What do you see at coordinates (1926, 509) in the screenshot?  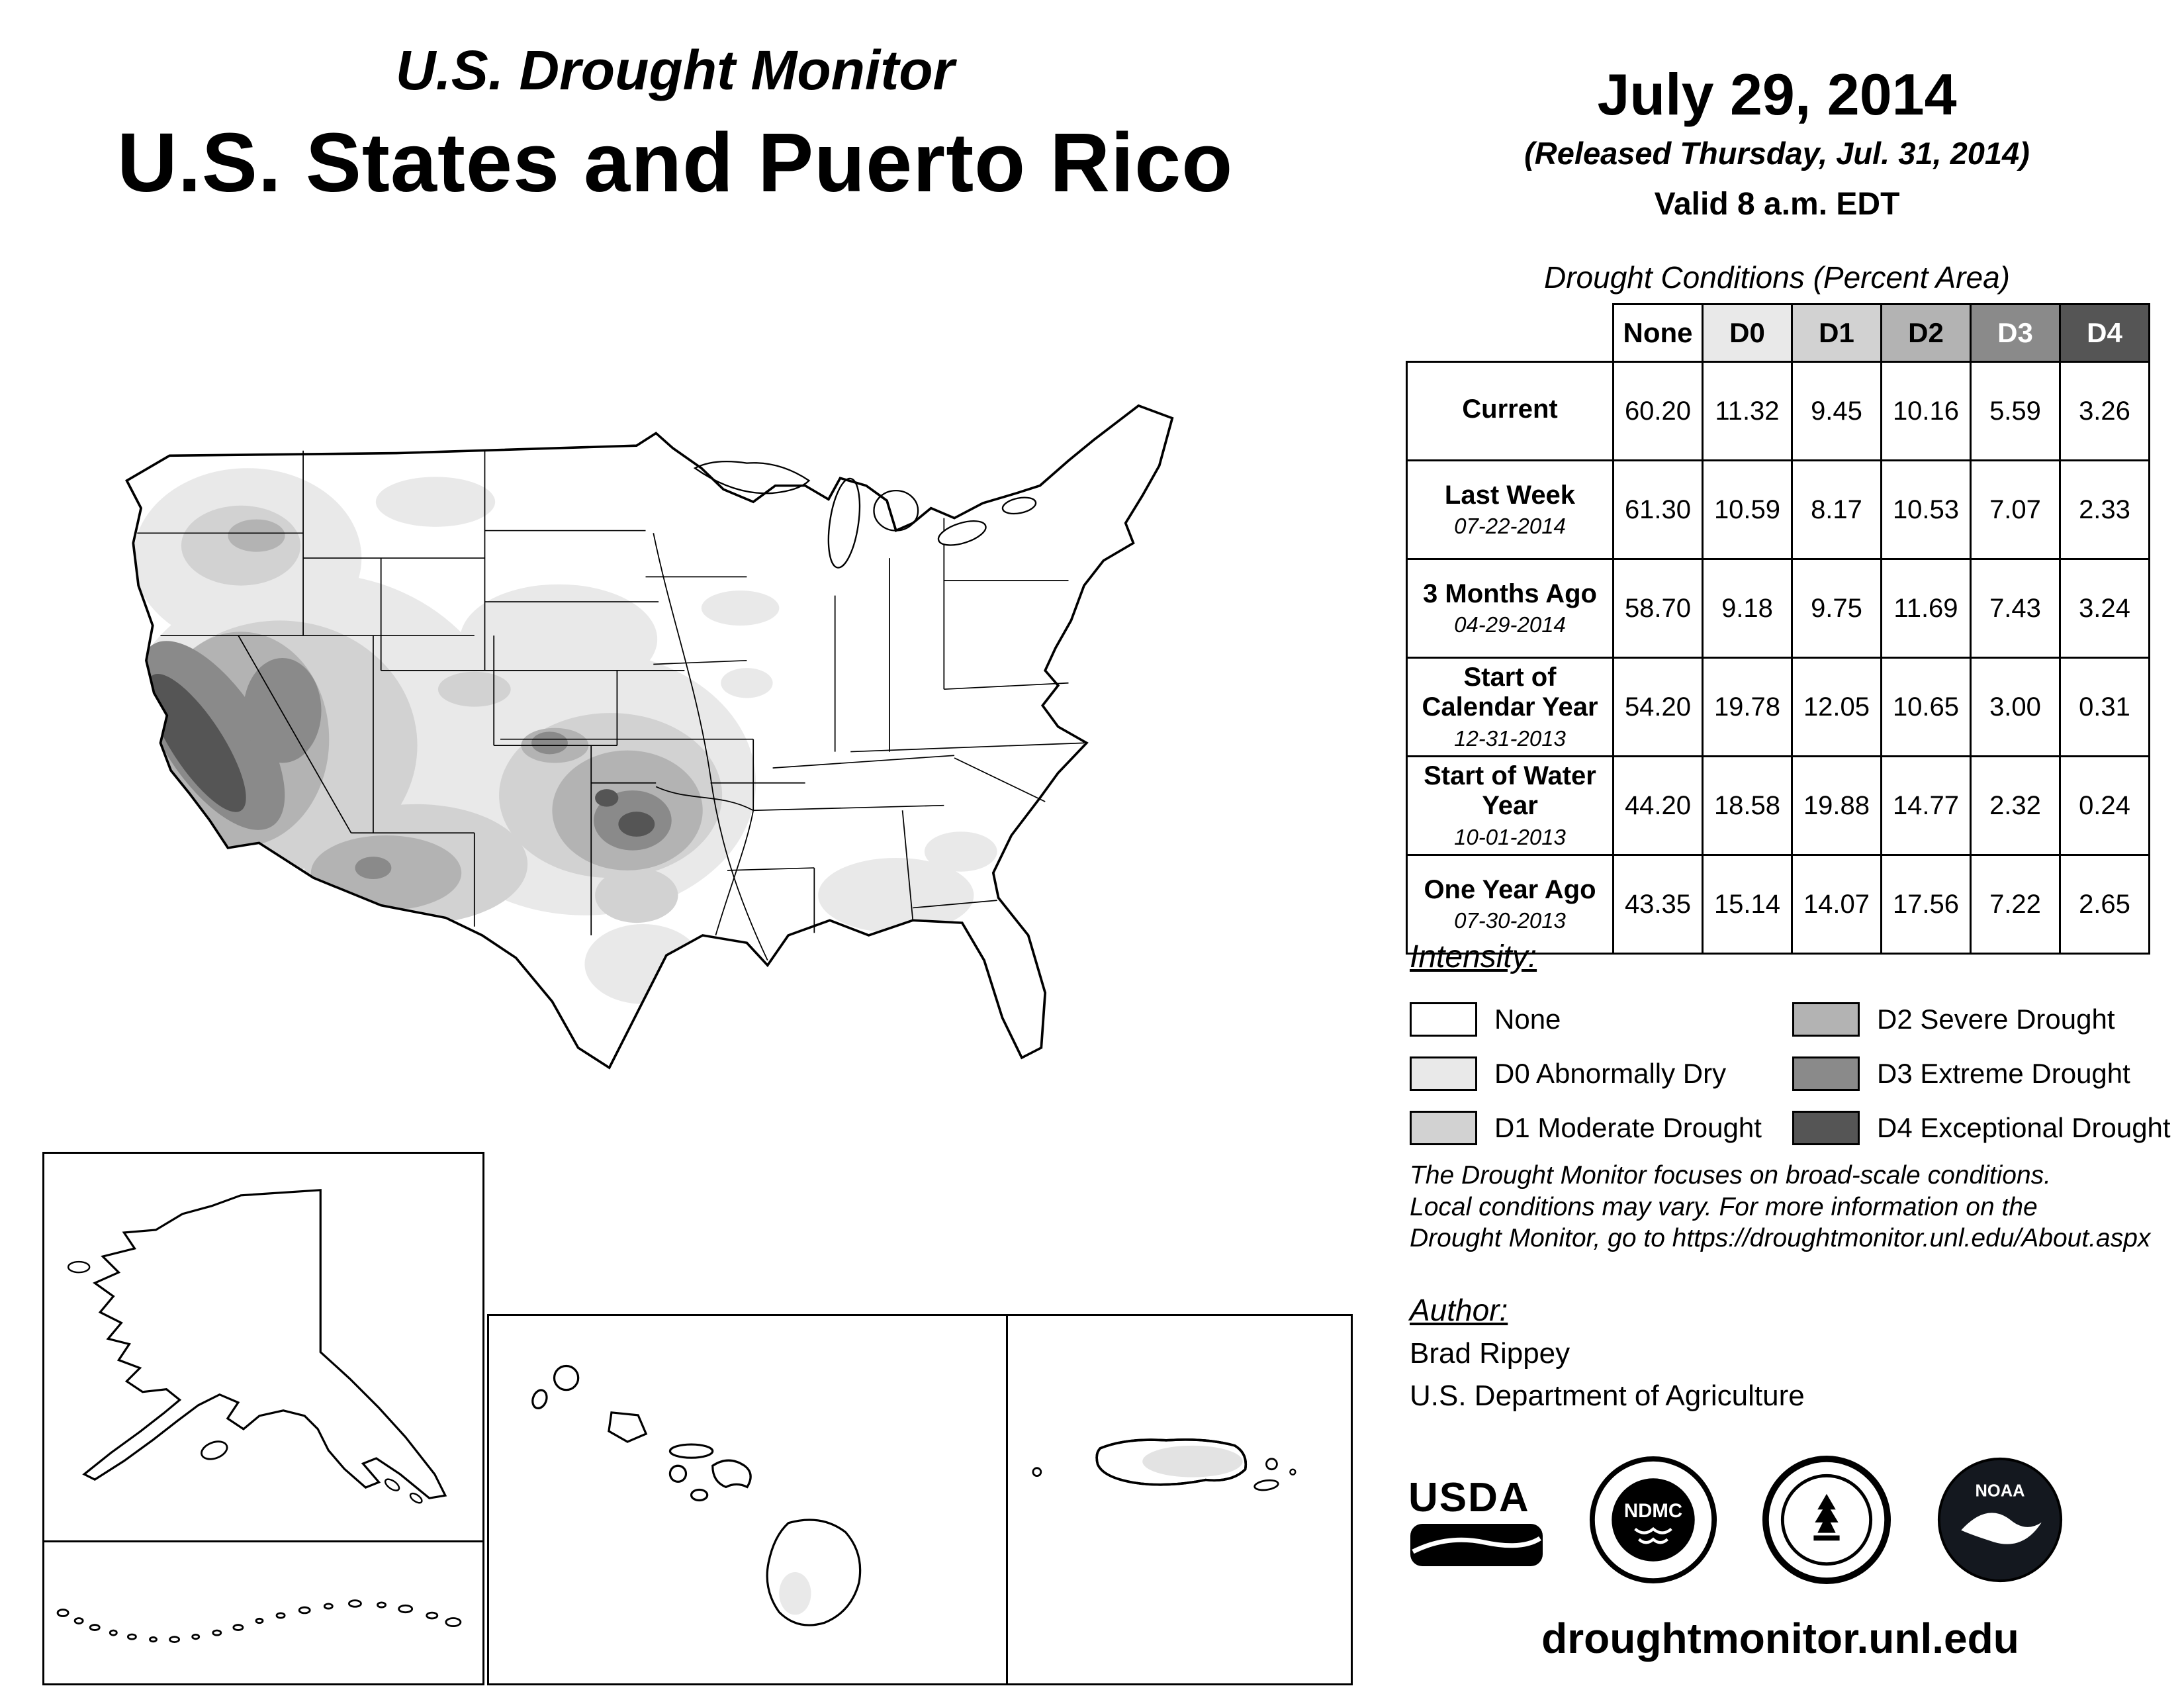 I see `value-cell: 10.53` at bounding box center [1926, 509].